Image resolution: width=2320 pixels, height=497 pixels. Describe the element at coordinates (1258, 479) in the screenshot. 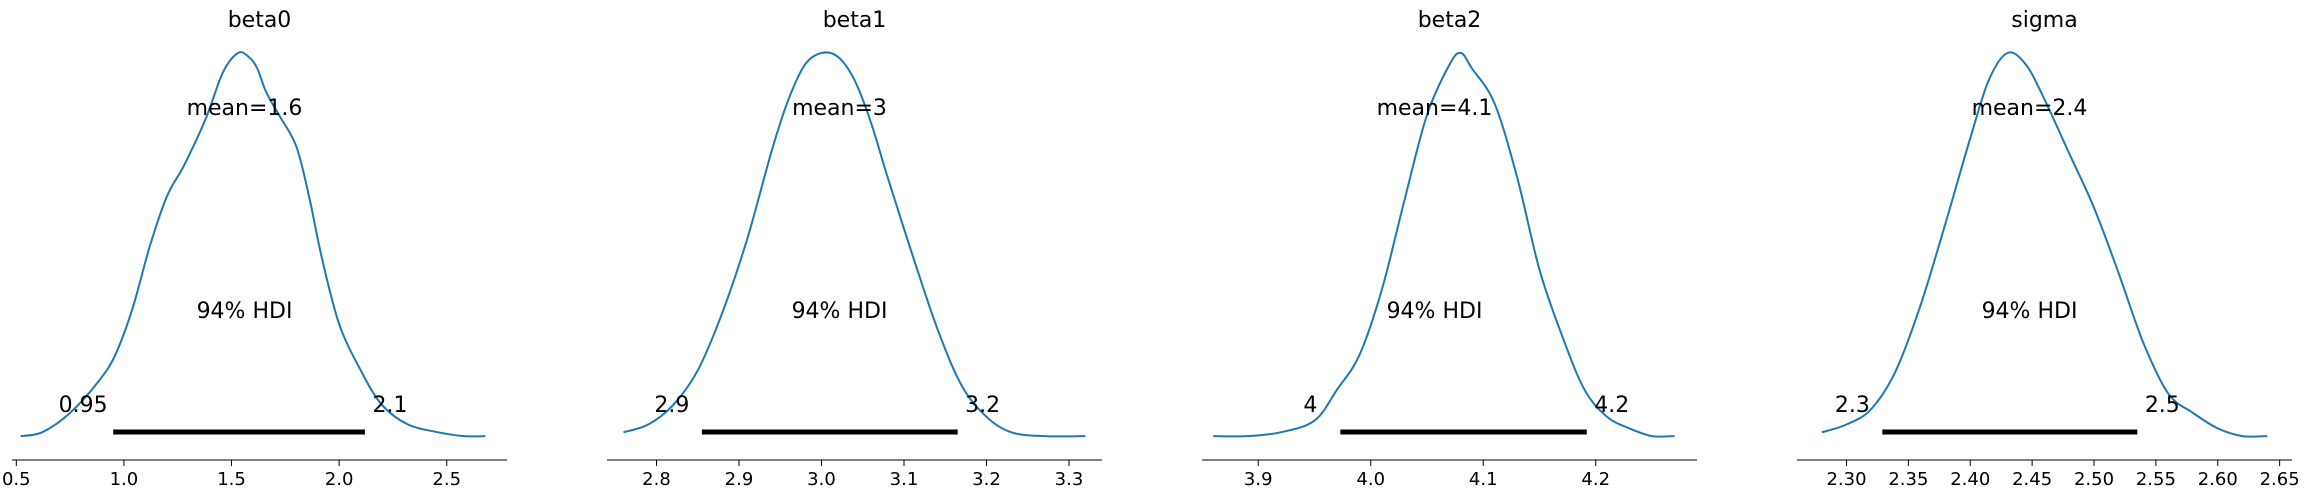

I see `x-tick-label: 3.9` at that location.